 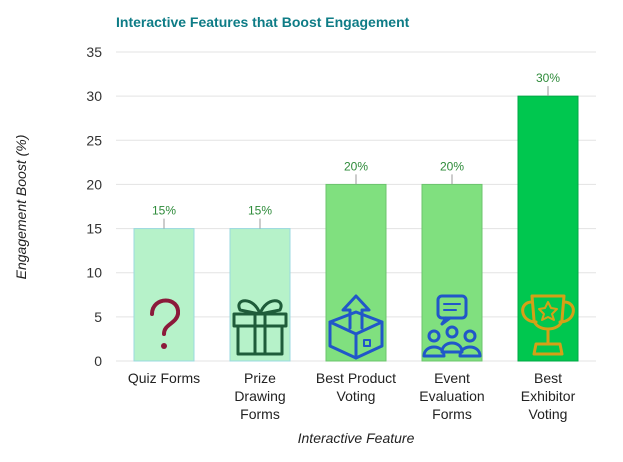 What do you see at coordinates (98, 361) in the screenshot?
I see `y-tick-label: 0` at bounding box center [98, 361].